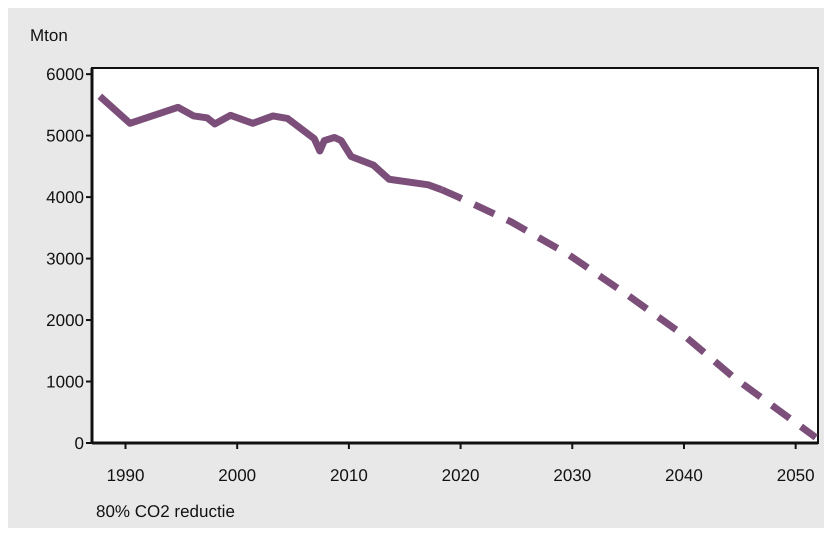 This screenshot has height=536, width=832. I want to click on y-tick-label: 0, so click(79, 444).